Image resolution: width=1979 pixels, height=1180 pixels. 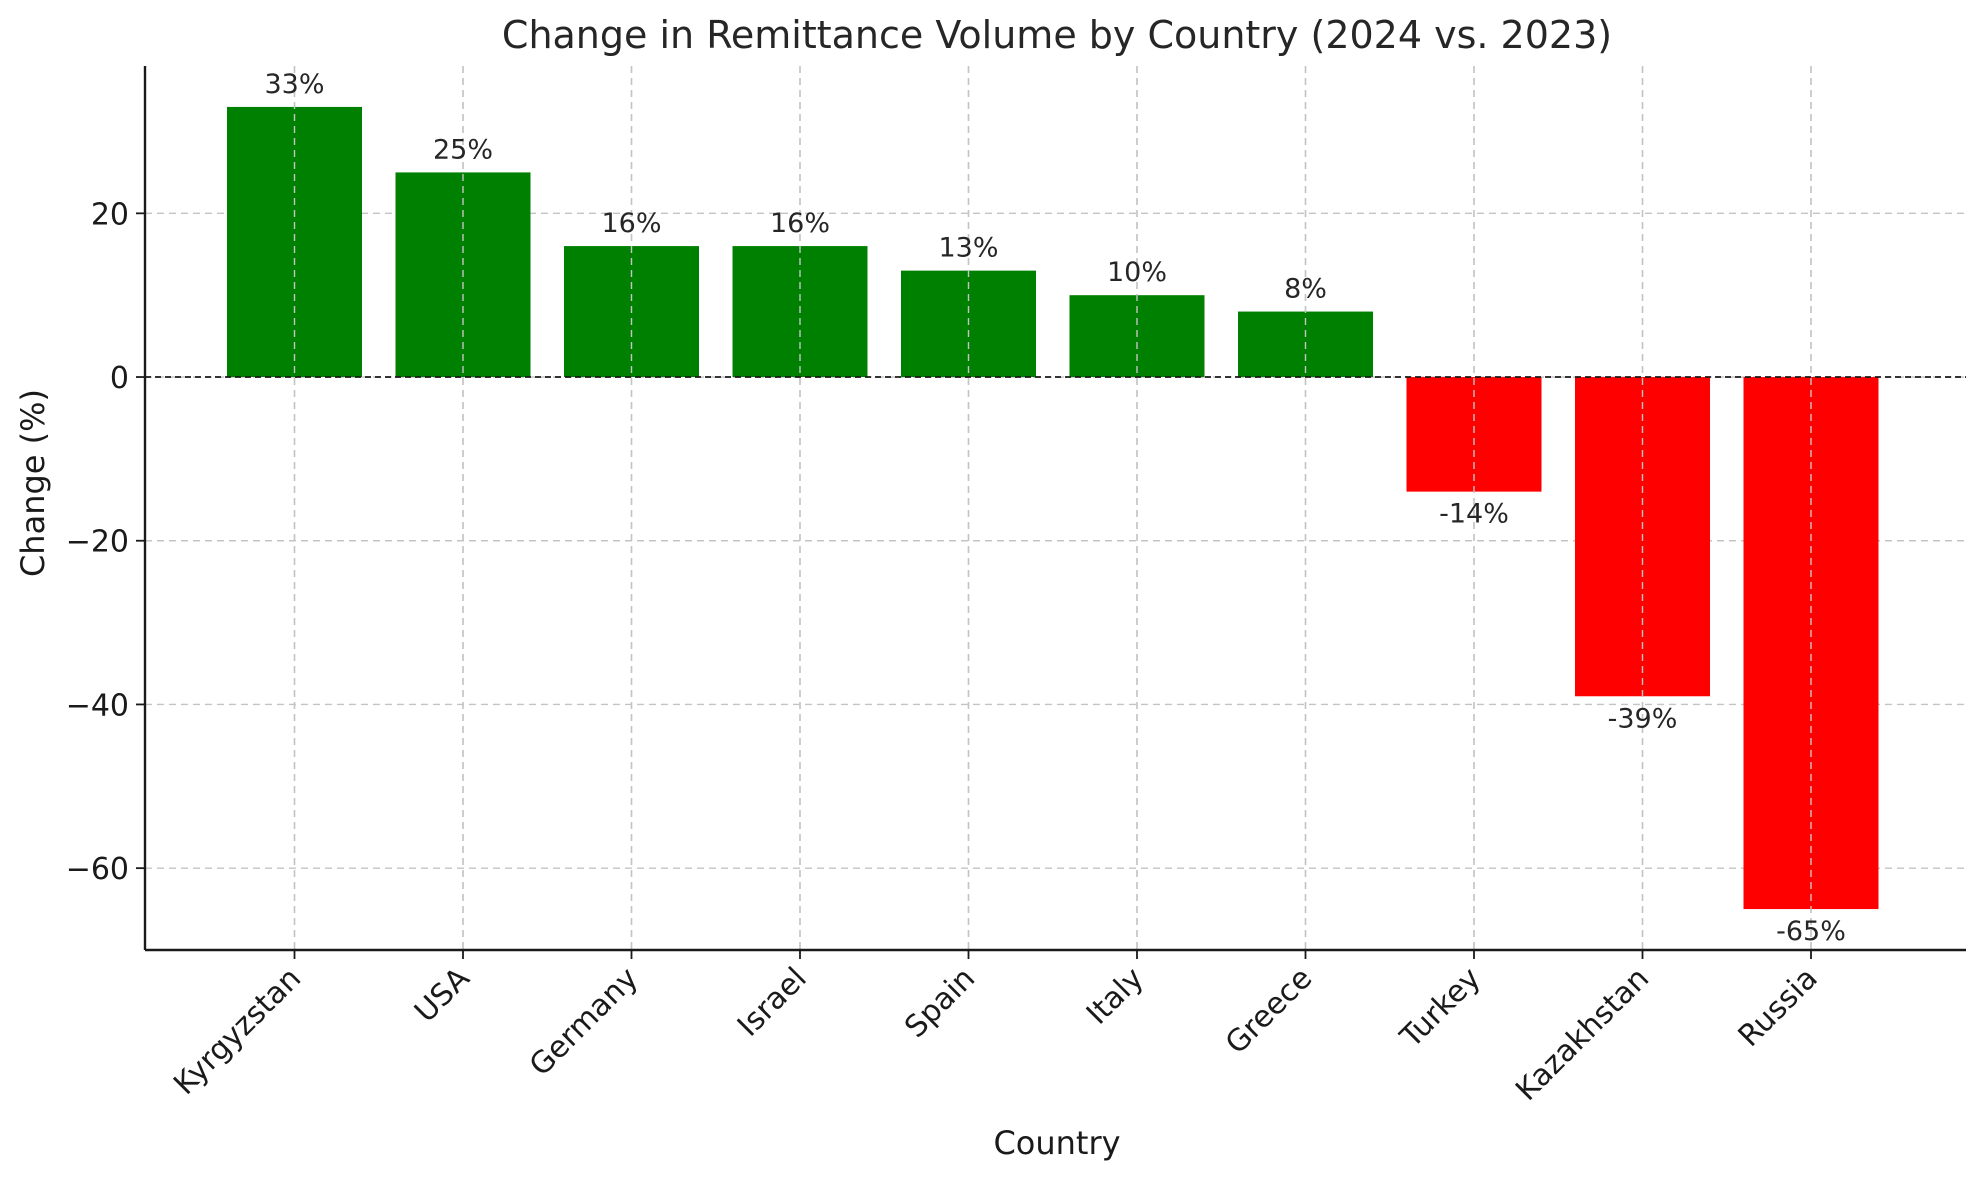 I want to click on data-label: 13%, so click(x=968, y=248).